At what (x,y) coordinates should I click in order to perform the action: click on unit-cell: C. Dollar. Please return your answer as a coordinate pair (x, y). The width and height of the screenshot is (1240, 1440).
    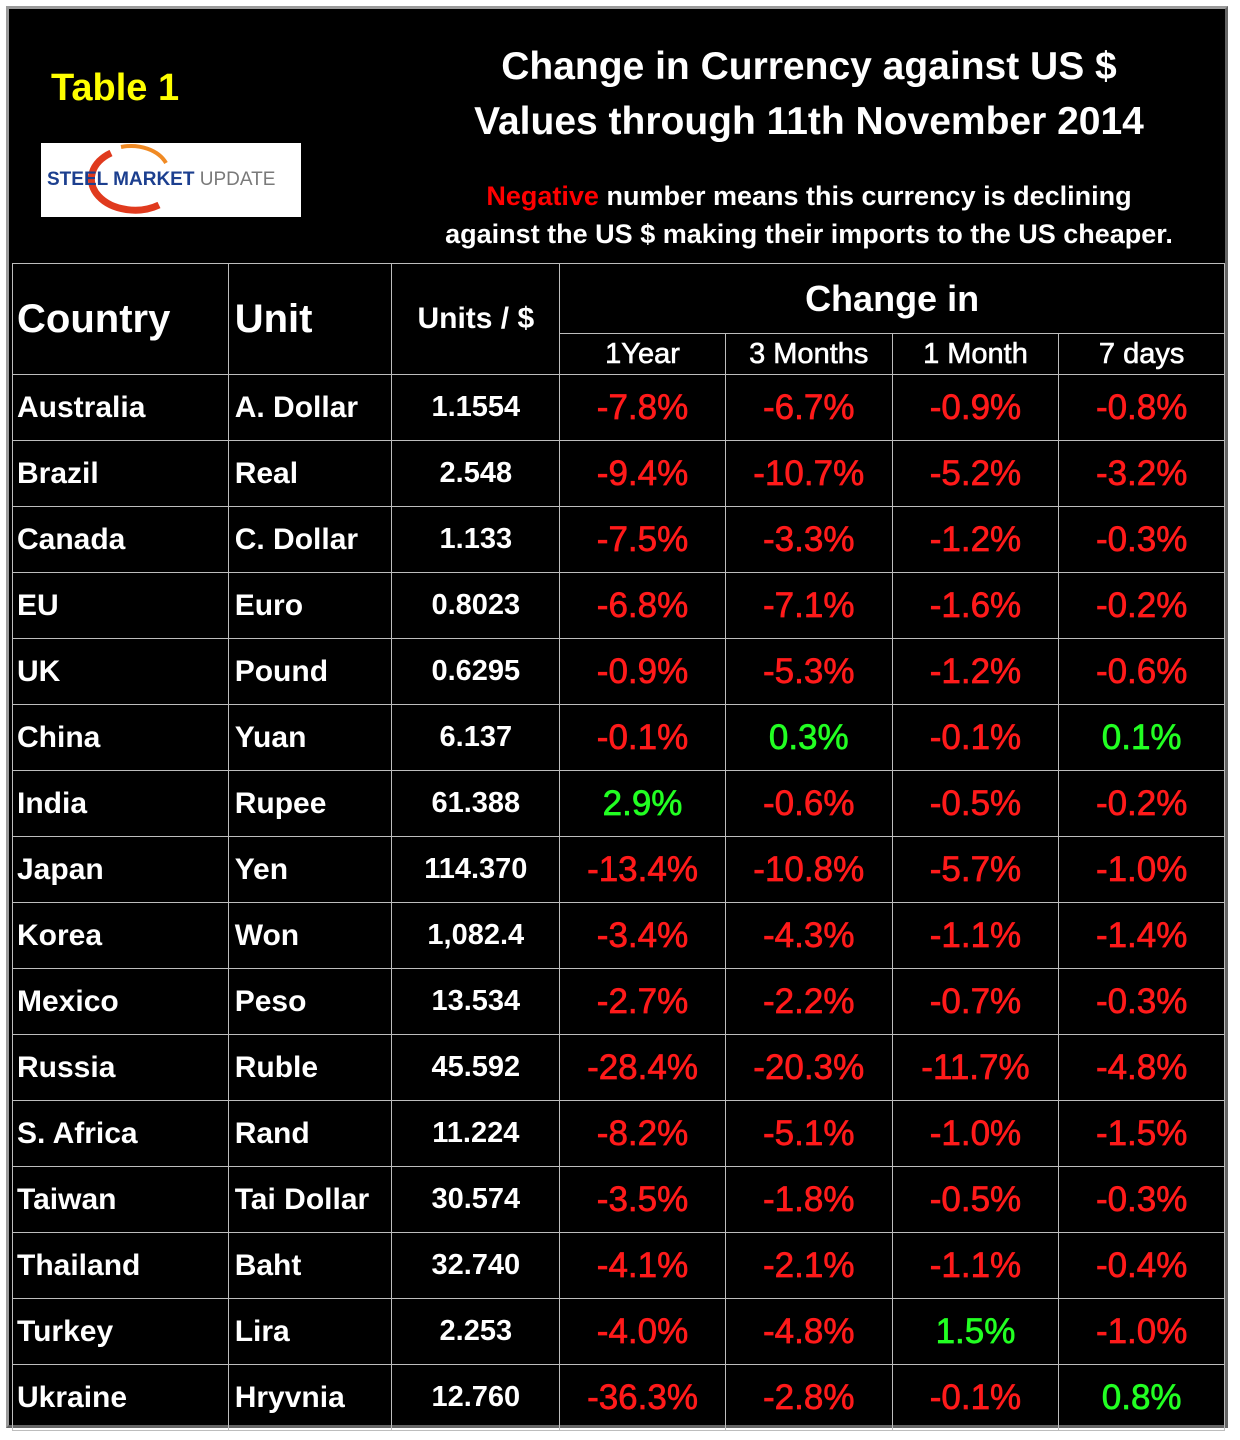
    Looking at the image, I should click on (310, 539).